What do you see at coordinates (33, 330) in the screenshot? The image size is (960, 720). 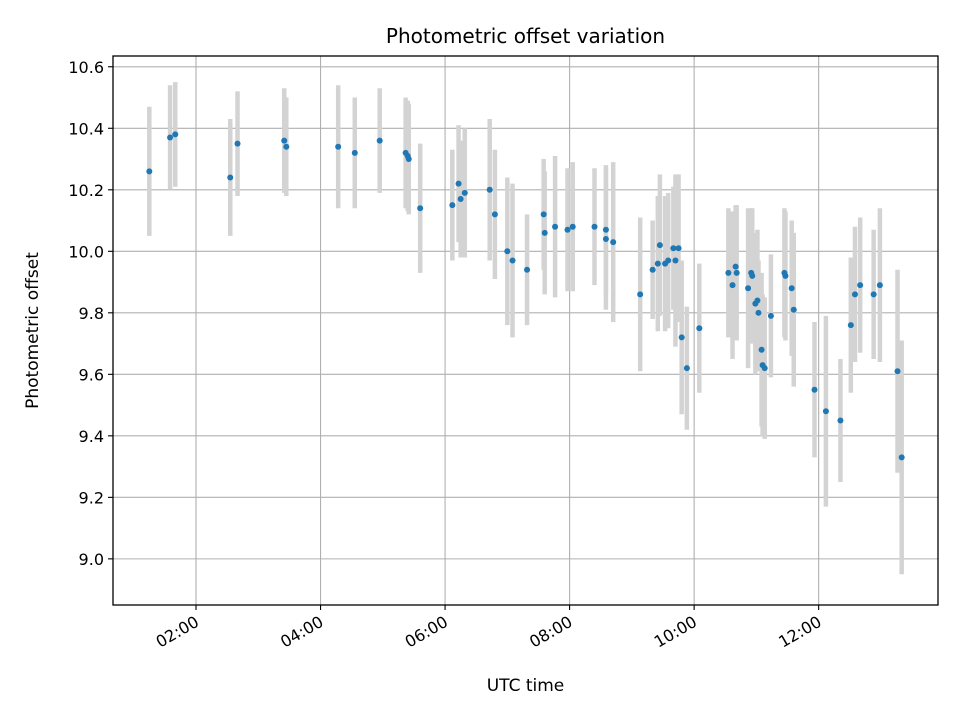 I see `y-axis-title: Photometric offset` at bounding box center [33, 330].